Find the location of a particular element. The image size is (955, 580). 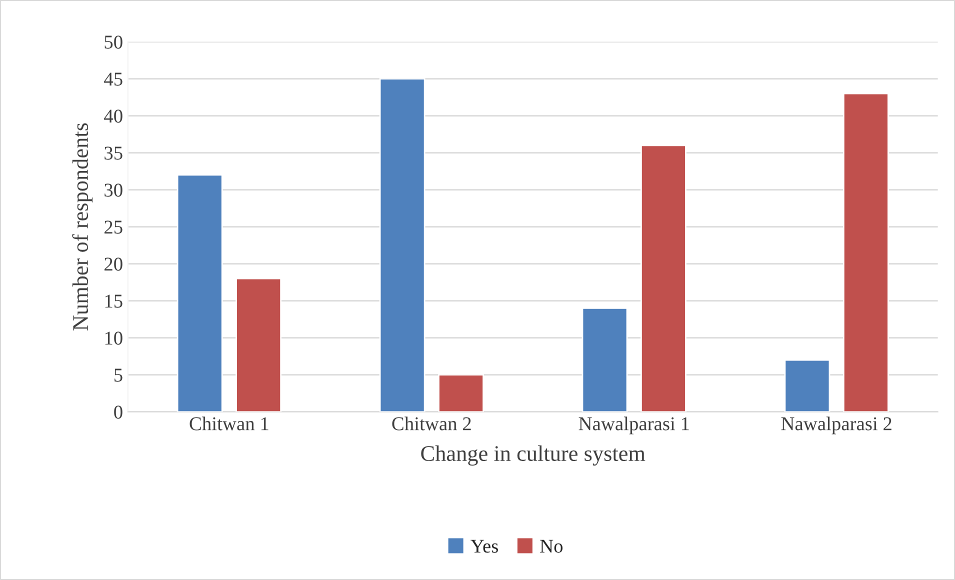

legend-label: No is located at coordinates (551, 546).